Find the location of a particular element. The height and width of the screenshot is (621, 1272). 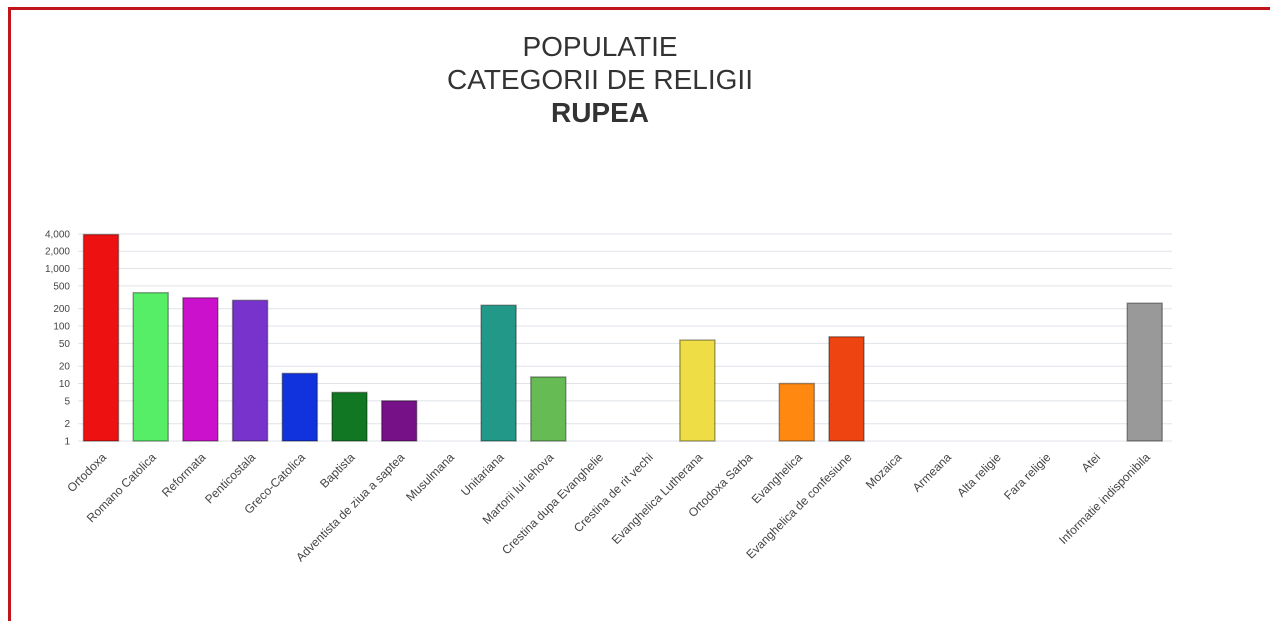

y-tick-label: 5 is located at coordinates (67, 401).